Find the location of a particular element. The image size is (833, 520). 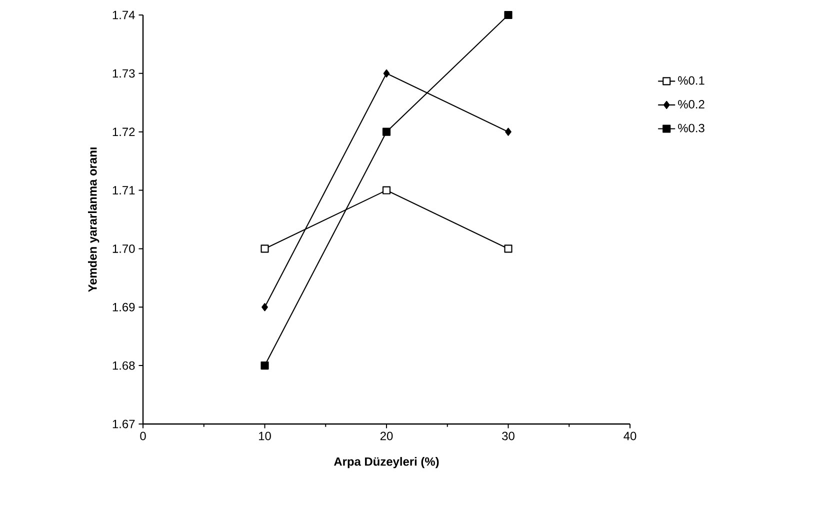

y-tick-label: 1.73 is located at coordinates (123, 73).